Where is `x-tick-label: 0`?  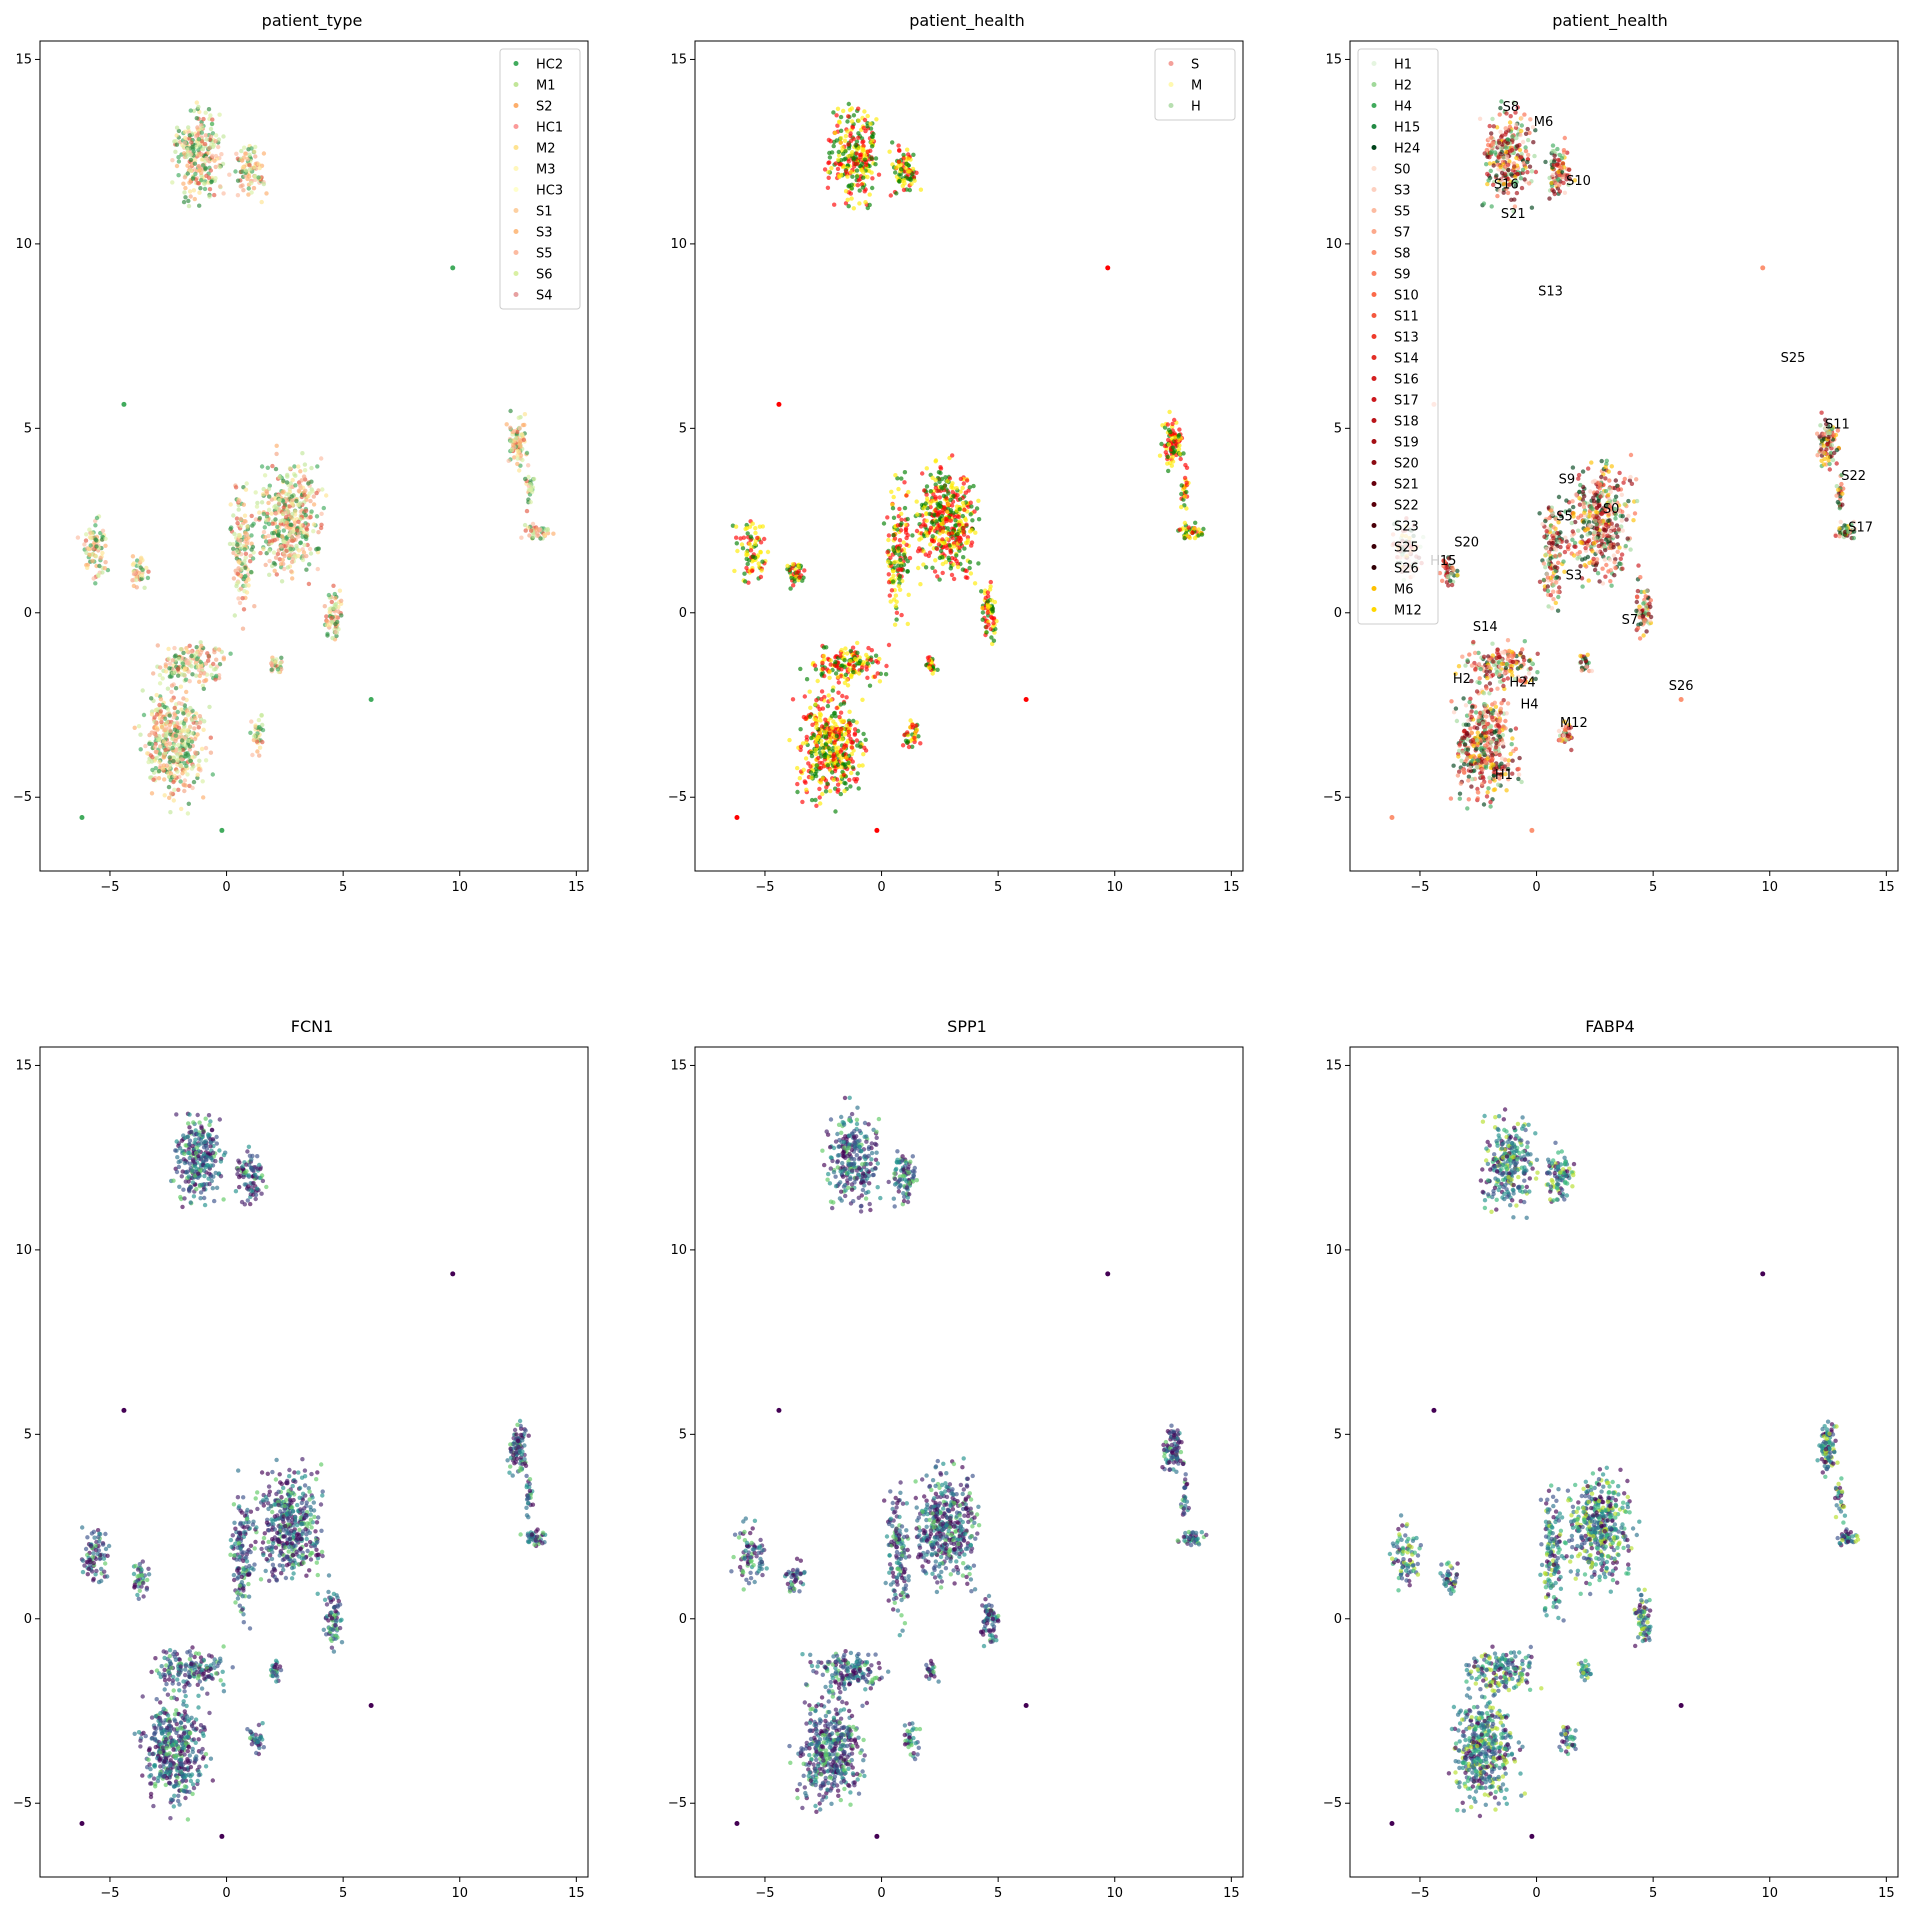 x-tick-label: 0 is located at coordinates (226, 887).